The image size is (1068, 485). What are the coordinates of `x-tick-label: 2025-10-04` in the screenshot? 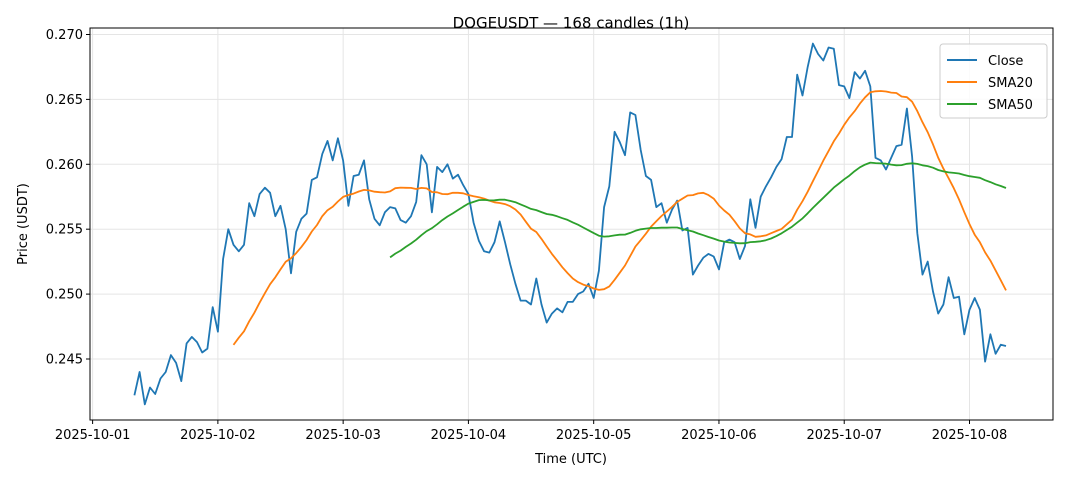 It's located at (469, 435).